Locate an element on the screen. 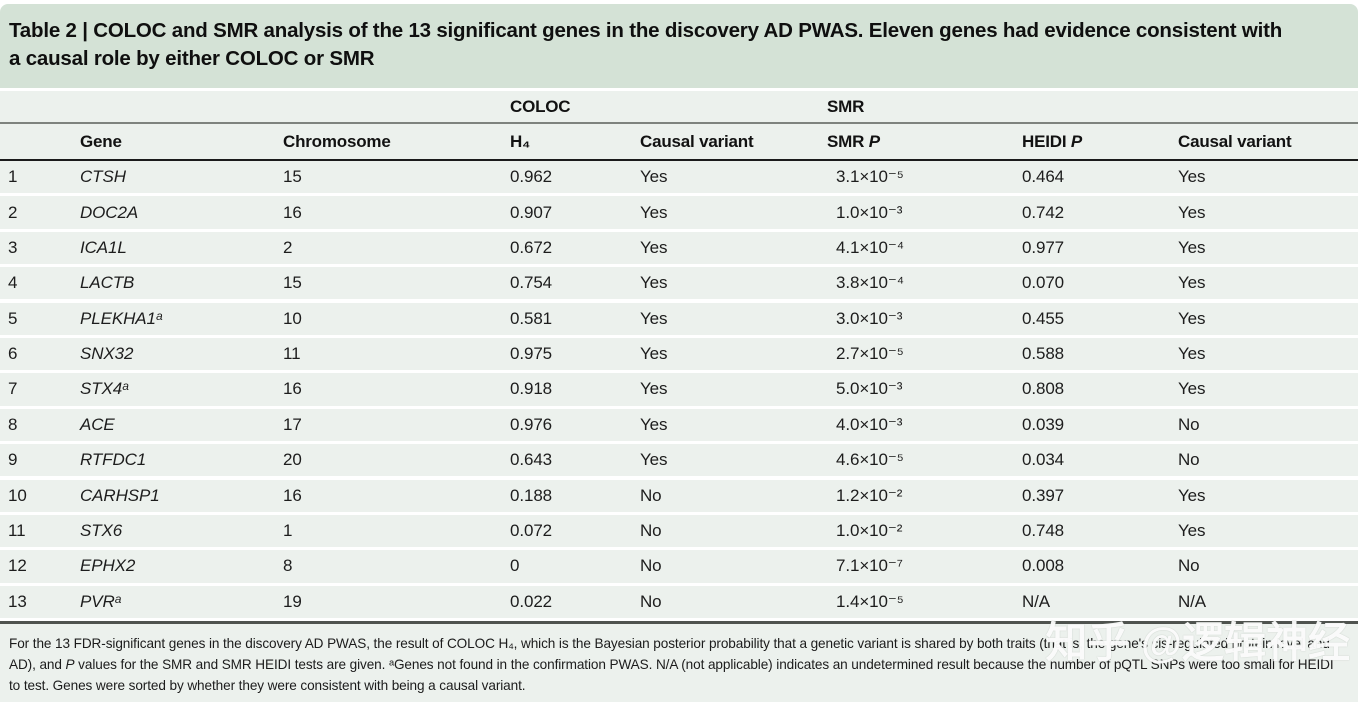 This screenshot has height=702, width=1358. smr-p-value: 3.0×10⁻³ is located at coordinates (869, 318).